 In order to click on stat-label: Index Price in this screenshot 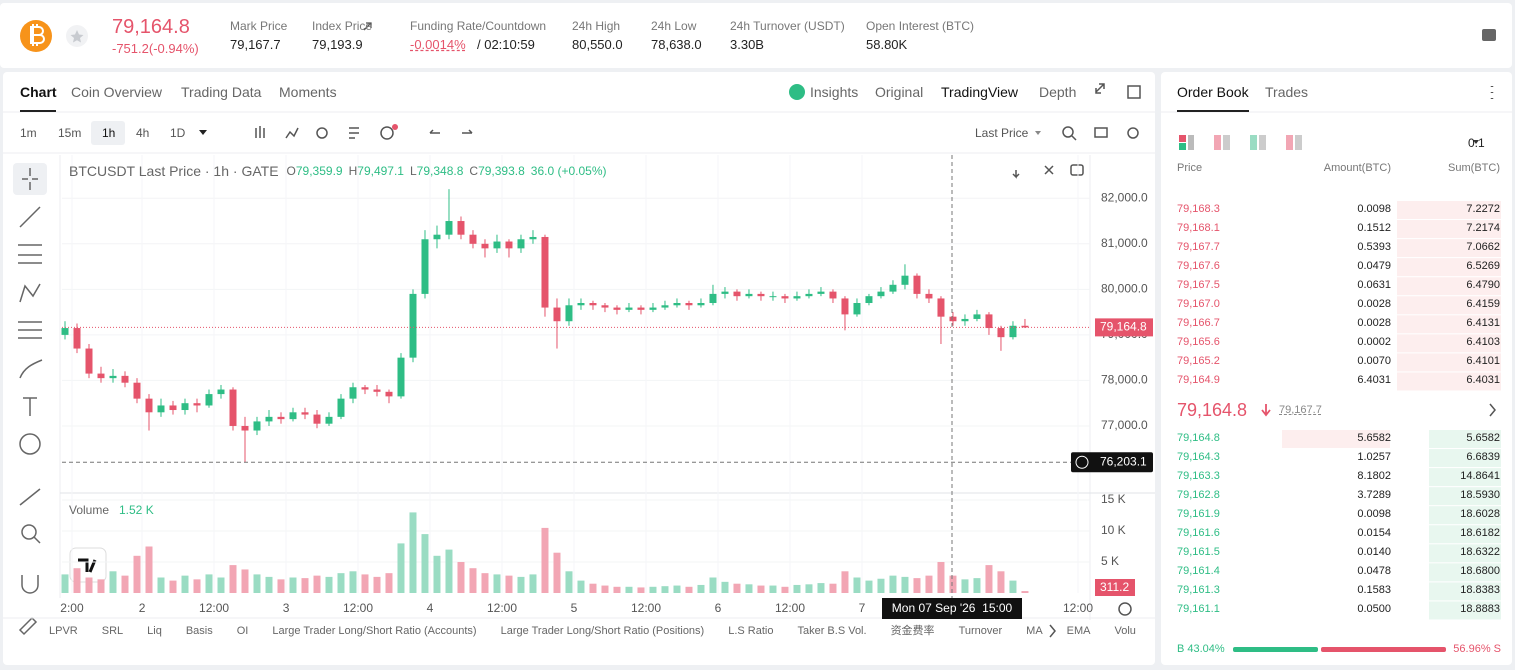, I will do `click(342, 26)`.